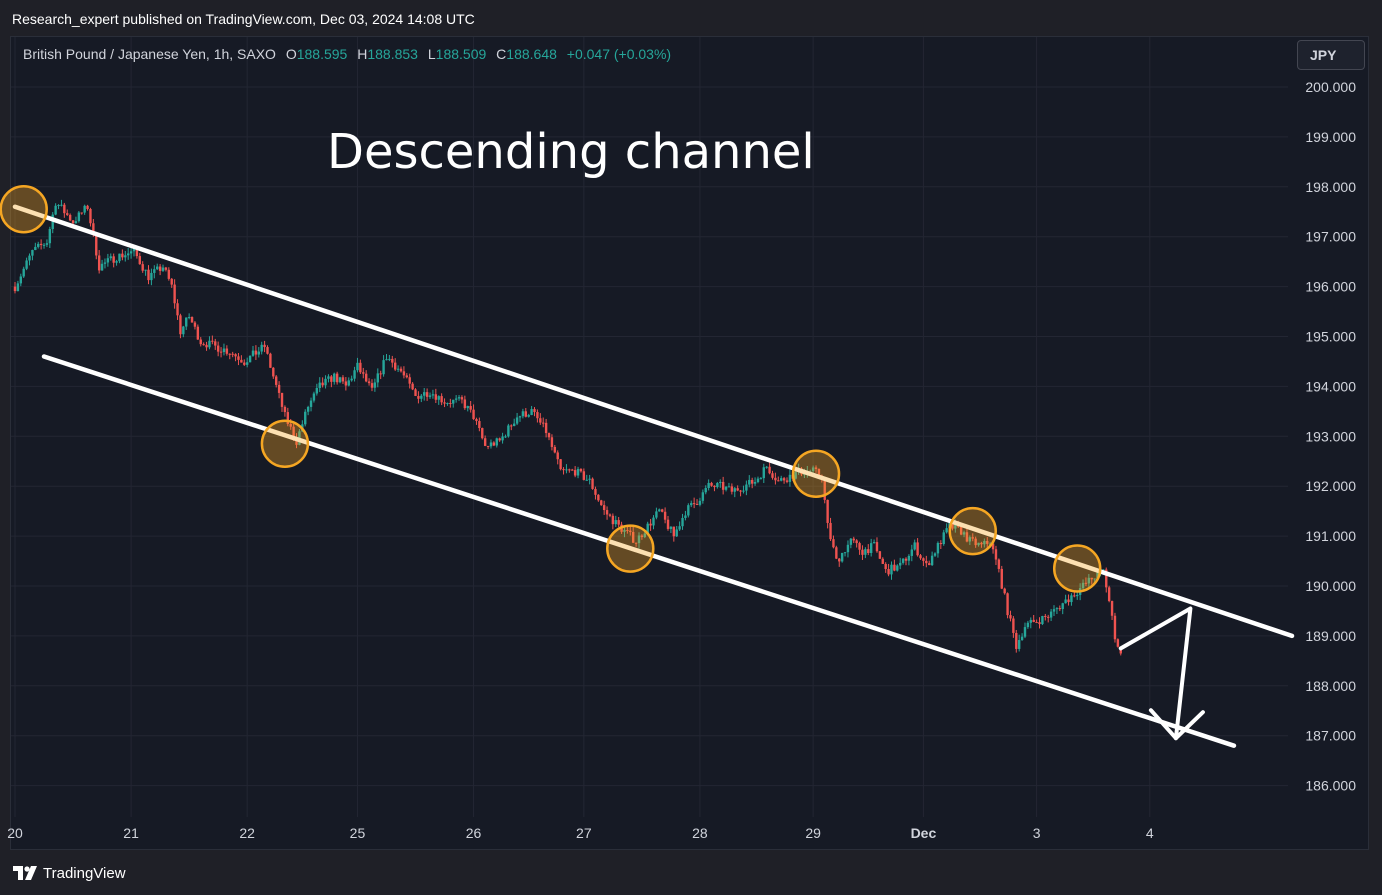  I want to click on time-tick-label: 3, so click(1037, 833).